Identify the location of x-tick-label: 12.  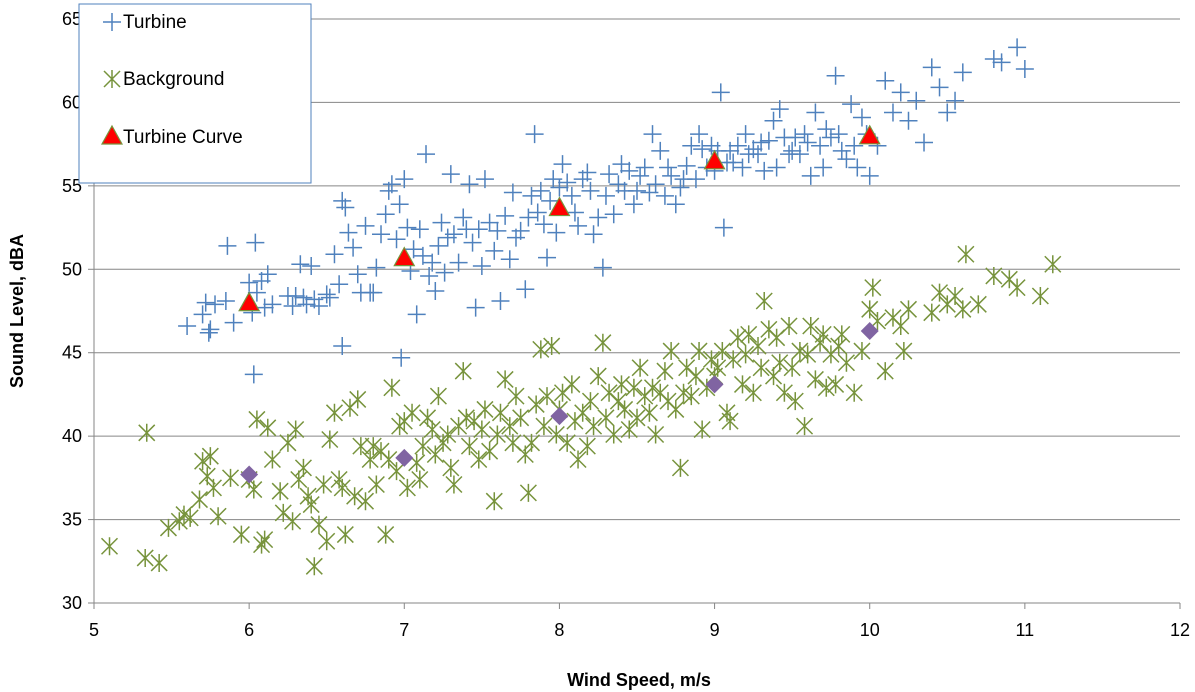
(1180, 630).